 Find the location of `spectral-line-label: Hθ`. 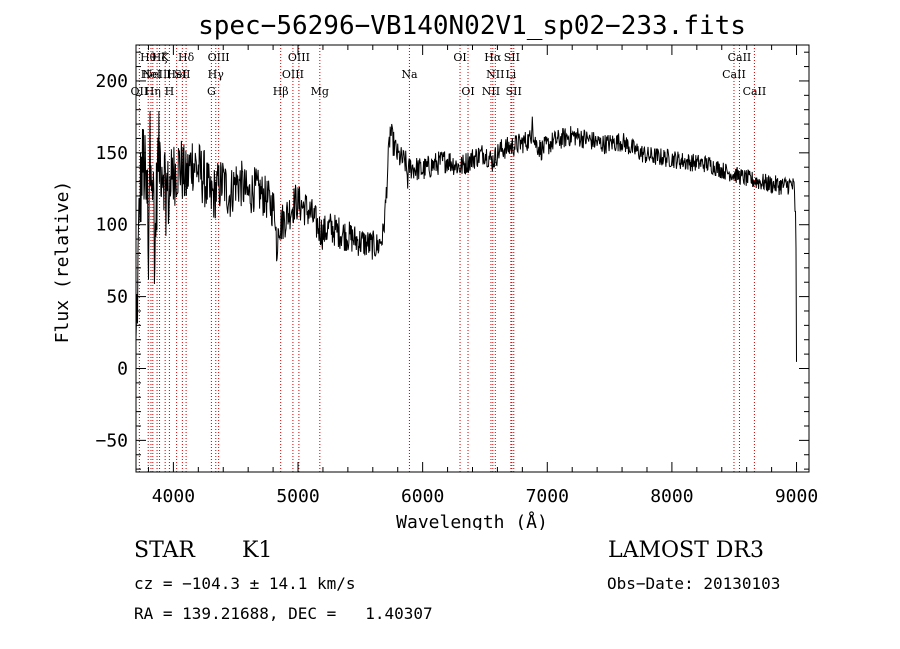

spectral-line-label: Hθ is located at coordinates (148, 57).